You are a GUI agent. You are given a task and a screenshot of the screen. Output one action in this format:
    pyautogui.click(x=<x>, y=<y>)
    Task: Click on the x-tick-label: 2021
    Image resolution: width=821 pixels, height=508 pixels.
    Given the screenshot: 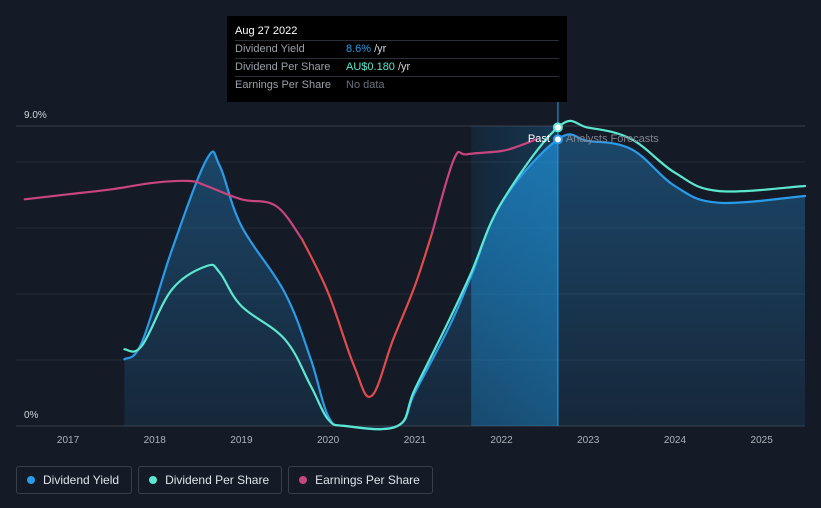 What is the action you would take?
    pyautogui.click(x=415, y=440)
    